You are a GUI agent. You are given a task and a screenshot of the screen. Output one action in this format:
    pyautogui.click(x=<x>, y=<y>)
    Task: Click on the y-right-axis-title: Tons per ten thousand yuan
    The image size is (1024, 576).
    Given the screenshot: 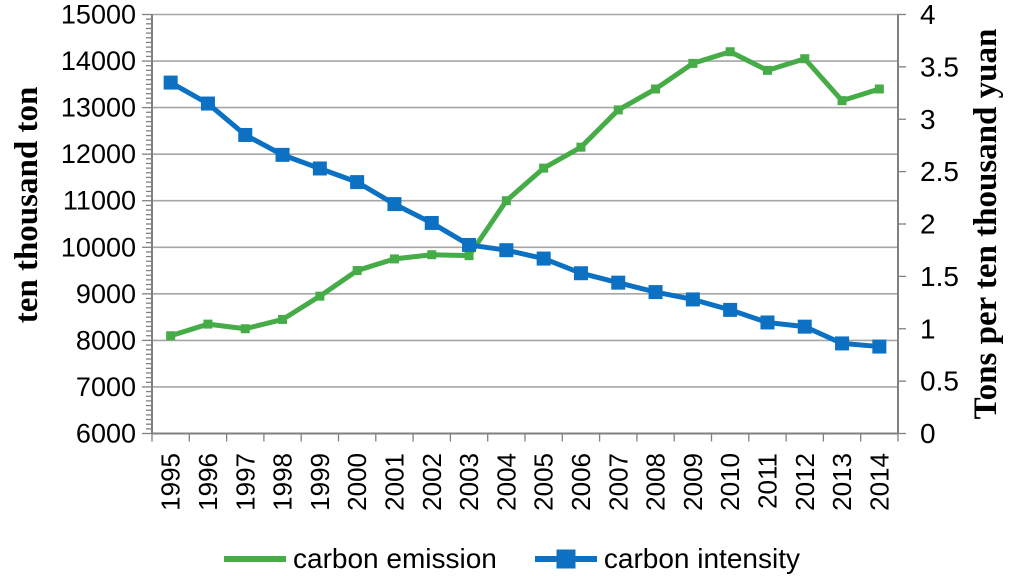 What is the action you would take?
    pyautogui.click(x=986, y=224)
    